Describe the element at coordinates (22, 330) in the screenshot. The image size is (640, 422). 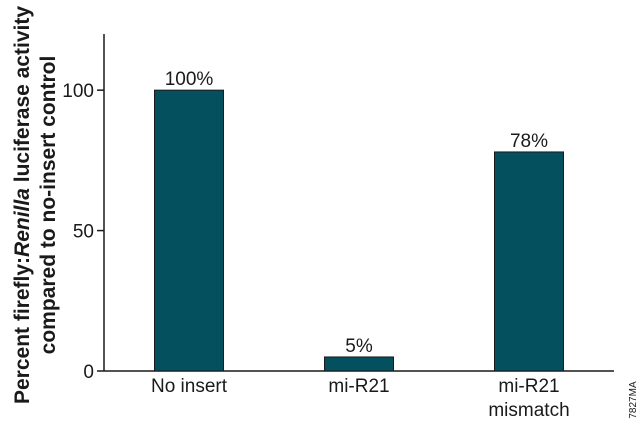
I see `y-axis-label-segment: Percent firefly:` at that location.